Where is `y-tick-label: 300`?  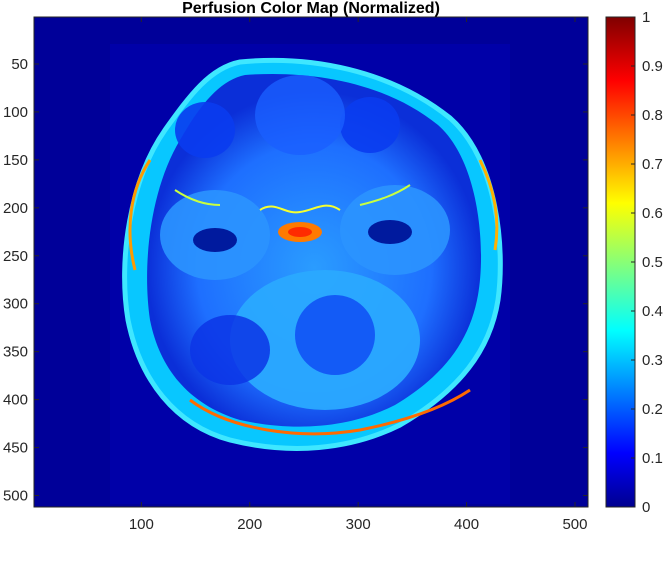 y-tick-label: 300 is located at coordinates (15, 304).